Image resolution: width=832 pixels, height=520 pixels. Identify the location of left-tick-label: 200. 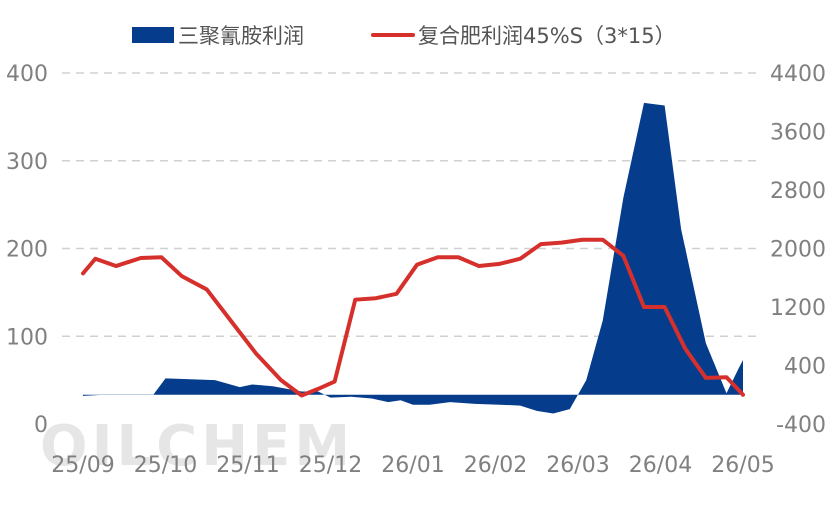
(27, 250).